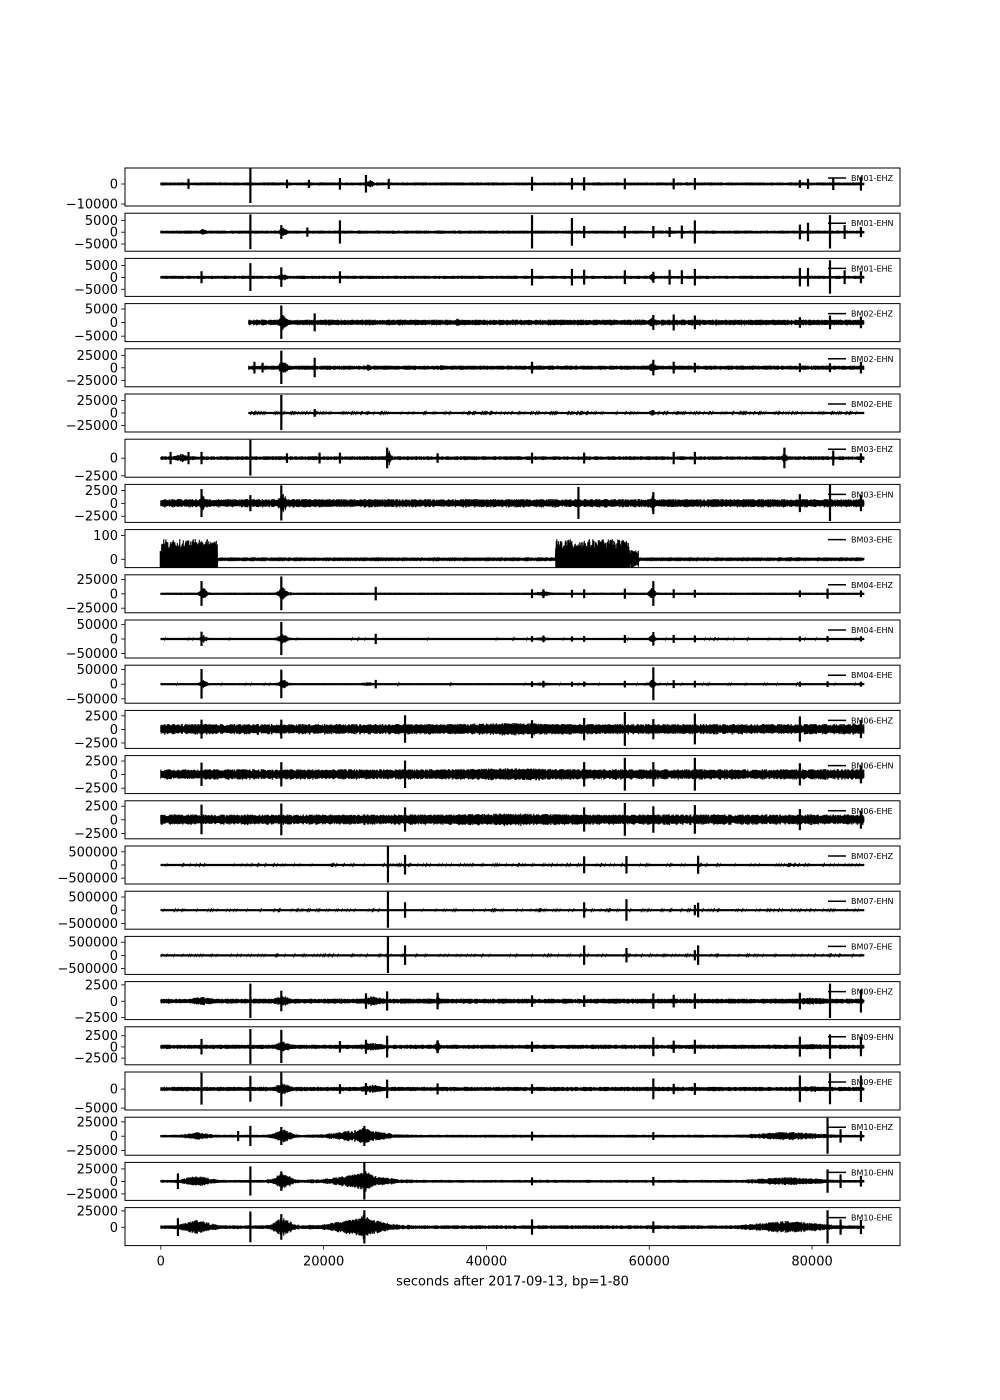  What do you see at coordinates (487, 730) in the screenshot?
I see `trace-panel: 25000−2500 BM06-EHZ` at bounding box center [487, 730].